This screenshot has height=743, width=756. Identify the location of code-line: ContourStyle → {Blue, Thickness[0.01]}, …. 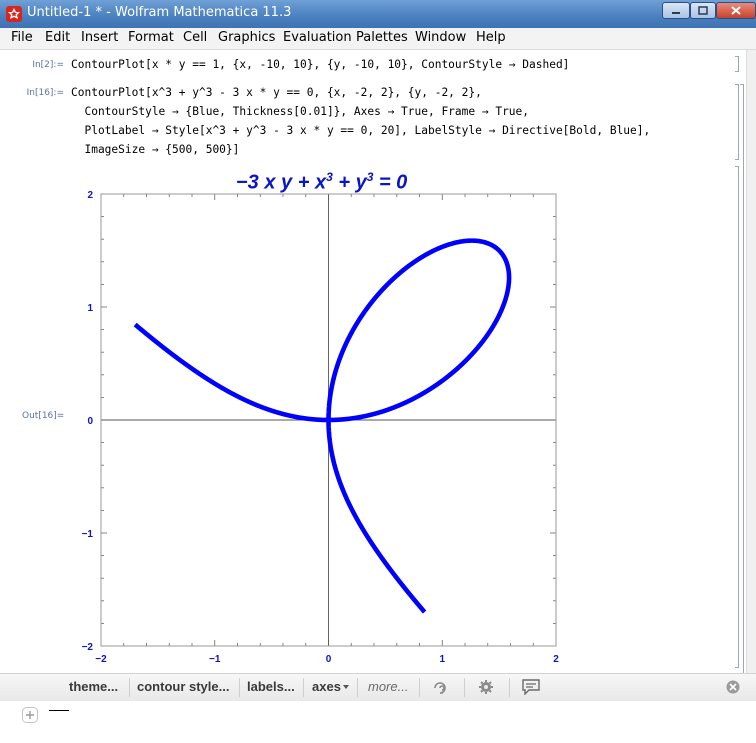
(300, 111).